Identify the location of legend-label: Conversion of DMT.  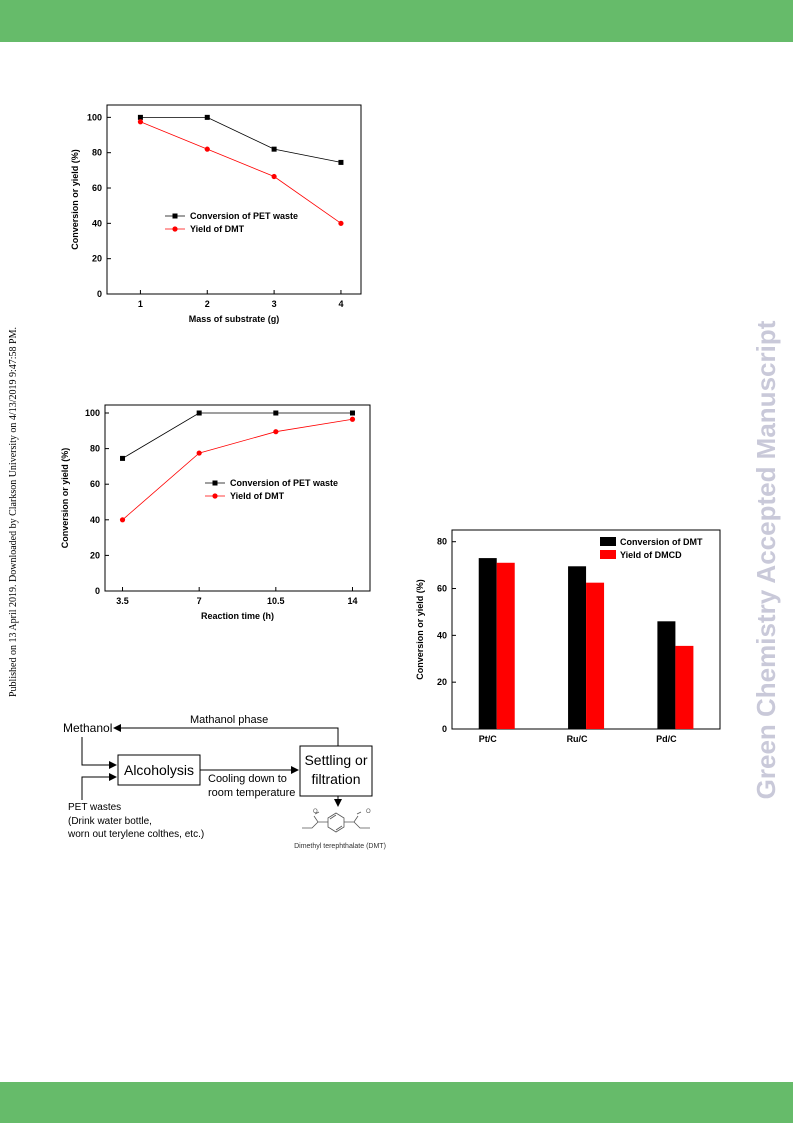
(661, 542).